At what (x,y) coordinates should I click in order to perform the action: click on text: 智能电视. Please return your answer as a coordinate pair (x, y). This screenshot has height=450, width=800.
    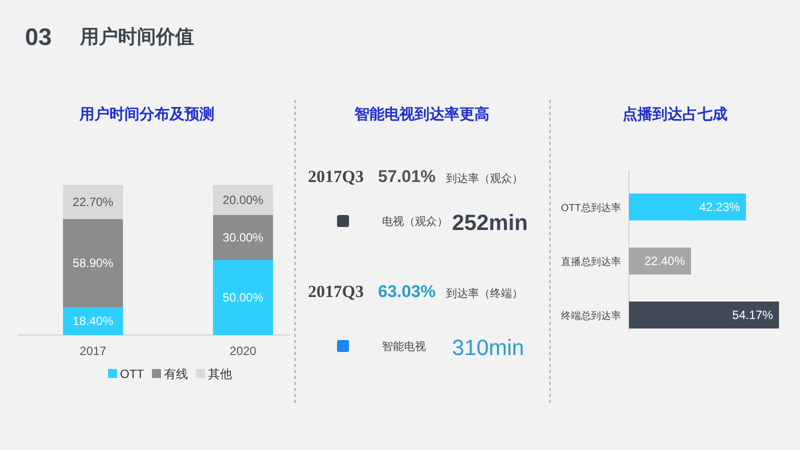
    Looking at the image, I should click on (404, 346).